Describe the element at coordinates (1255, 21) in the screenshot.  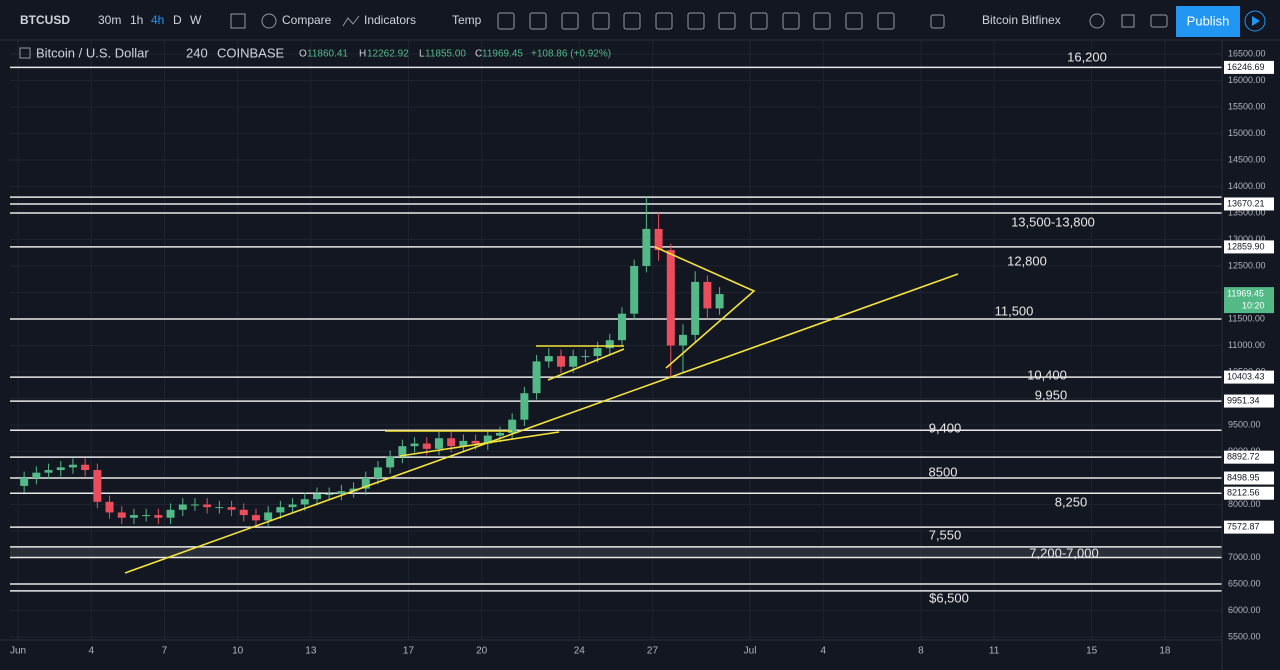
I see `replay-icon` at that location.